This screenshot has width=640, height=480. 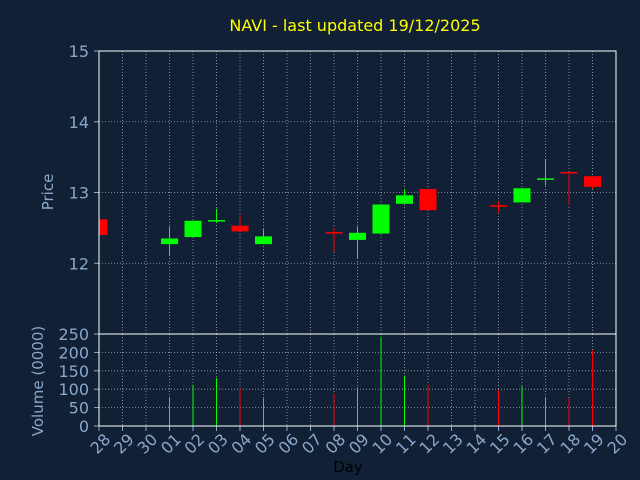 I want to click on chart-title: NAVI - last updated 19/12/2025, so click(x=354, y=25).